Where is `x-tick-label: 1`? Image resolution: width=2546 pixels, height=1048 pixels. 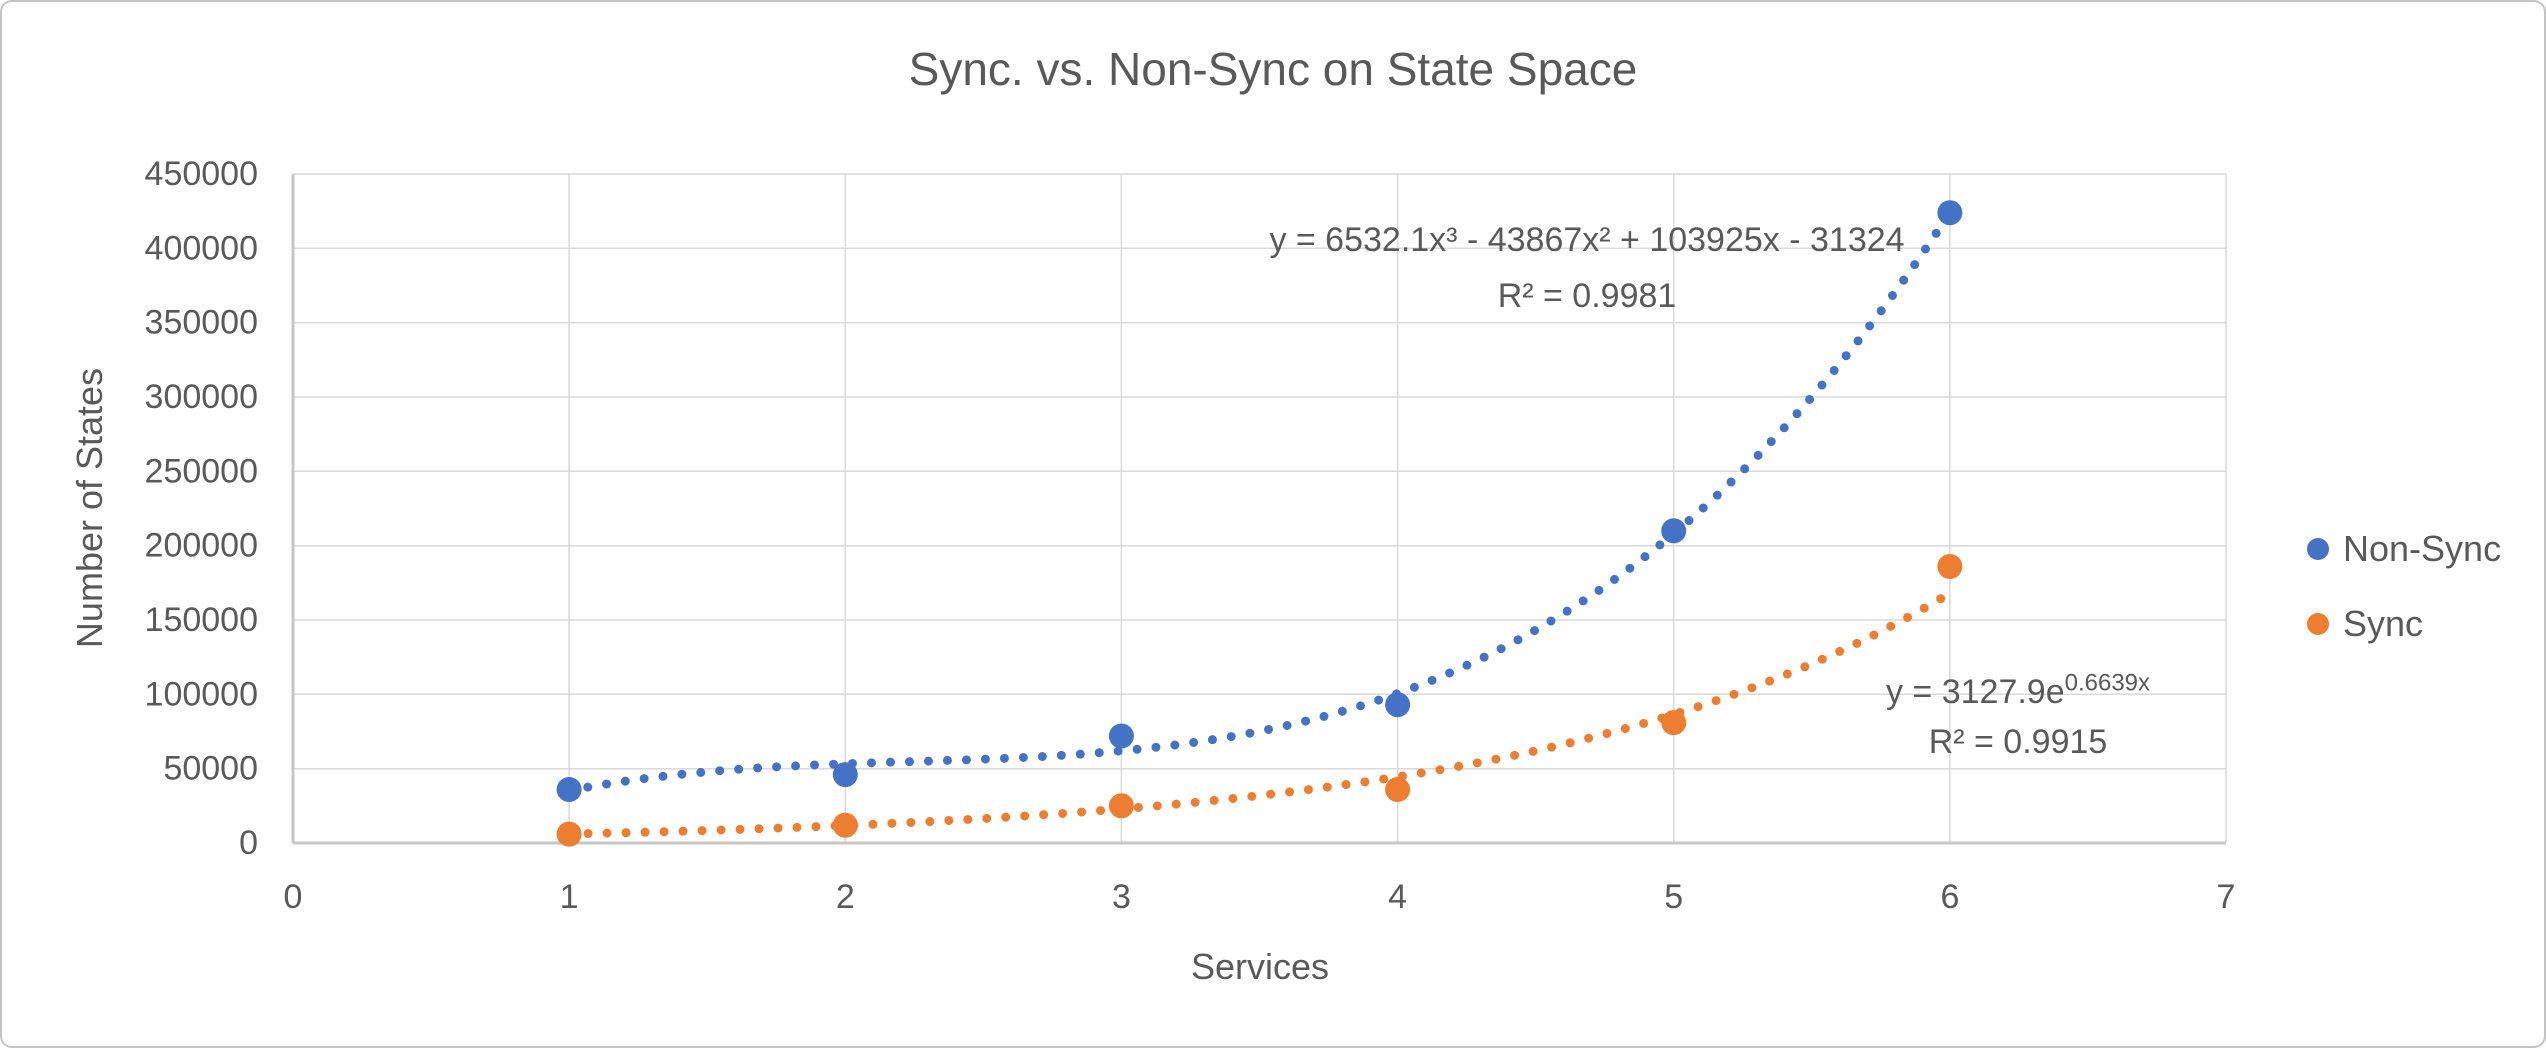 x-tick-label: 1 is located at coordinates (569, 897).